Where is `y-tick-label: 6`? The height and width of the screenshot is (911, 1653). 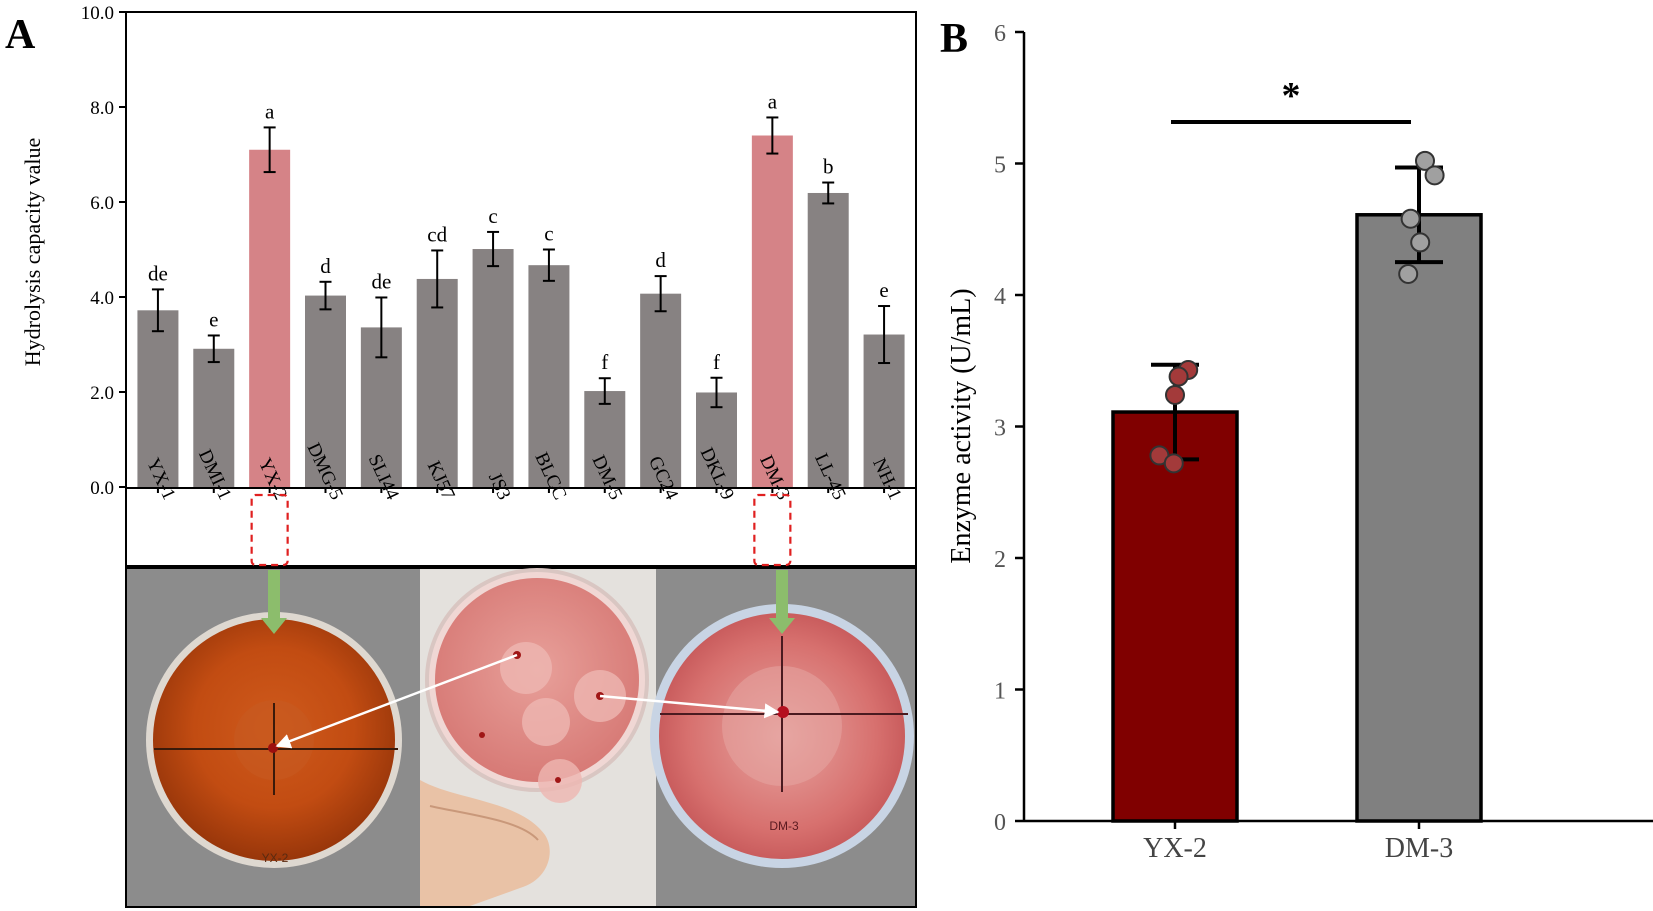 y-tick-label: 6 is located at coordinates (1000, 34).